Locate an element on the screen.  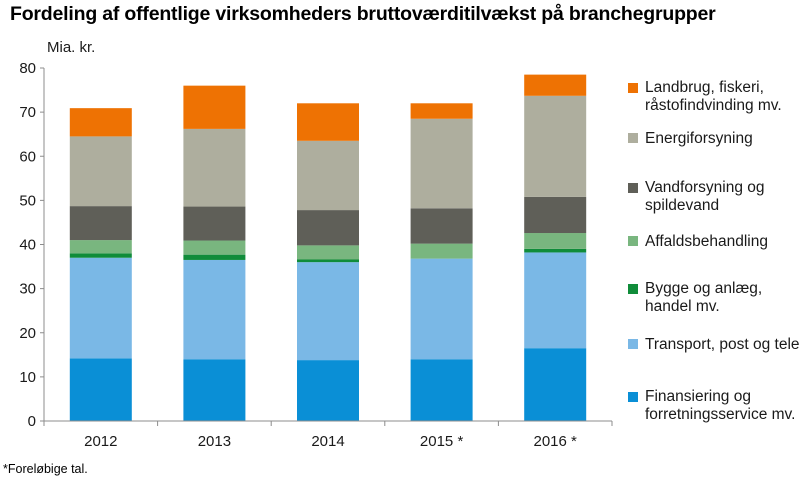
y-tick-label: 80 is located at coordinates (27, 68).